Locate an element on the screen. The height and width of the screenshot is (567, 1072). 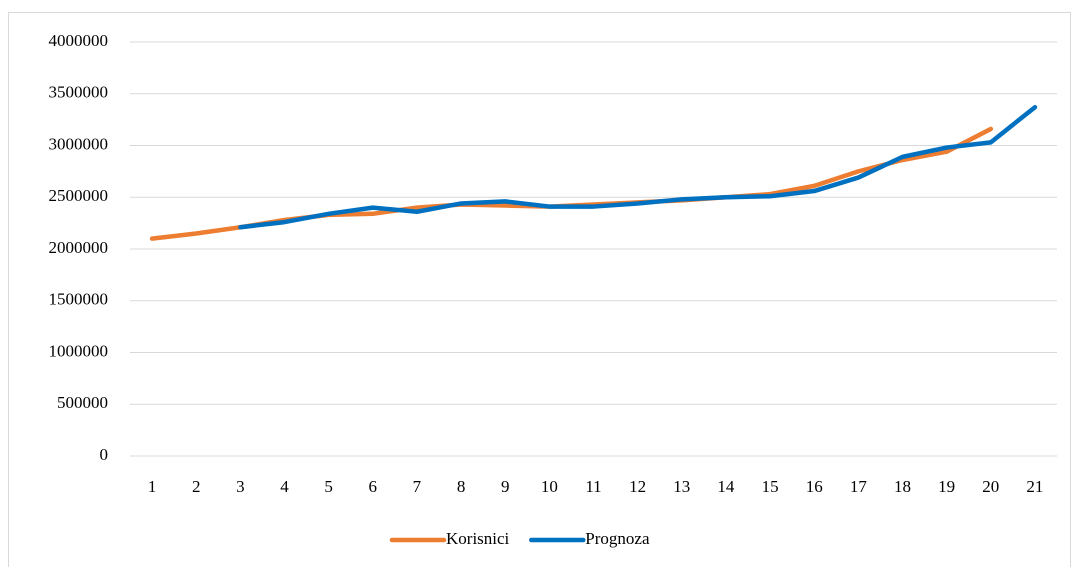
y-tick-label: 3500000 is located at coordinates (79, 92).